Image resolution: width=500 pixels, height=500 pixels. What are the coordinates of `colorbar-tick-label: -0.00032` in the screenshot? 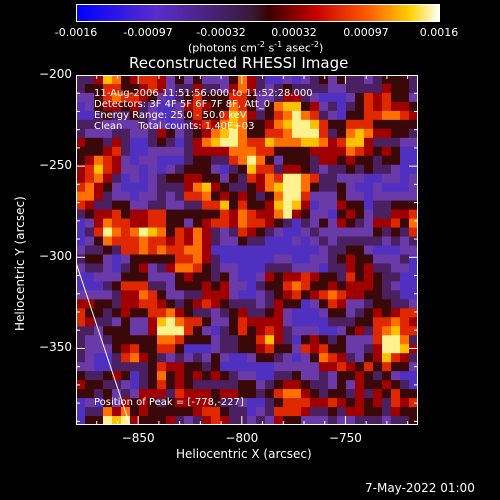 It's located at (221, 32).